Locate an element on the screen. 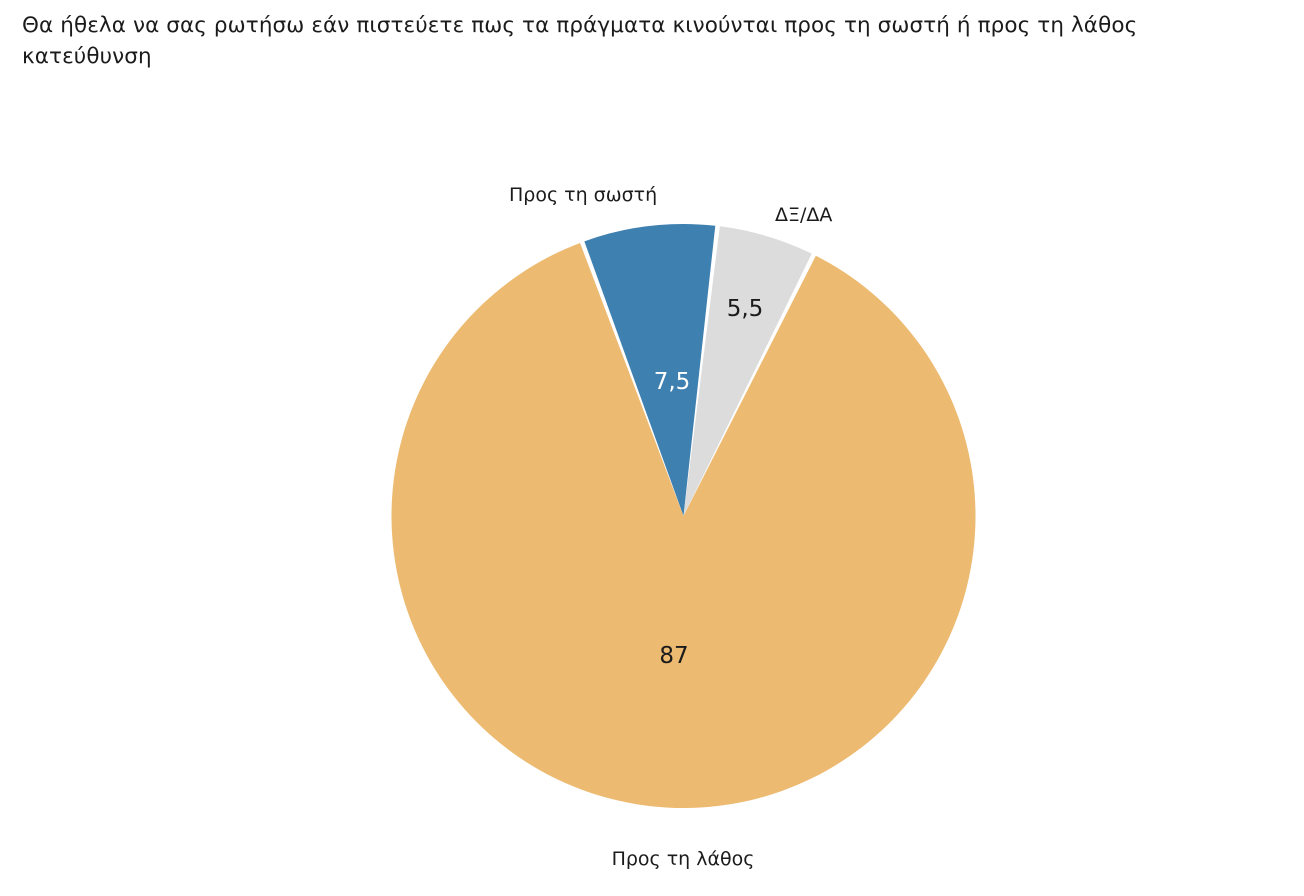  slice-value-dx-da: 5,5 is located at coordinates (745, 309).